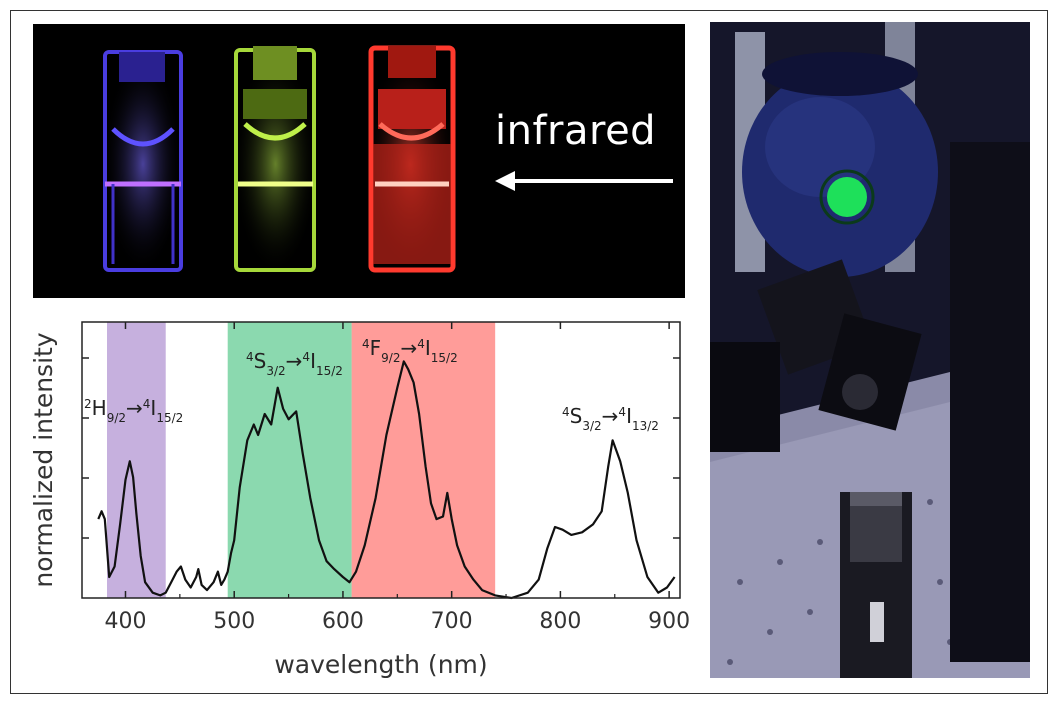 The width and height of the screenshot is (1060, 707). What do you see at coordinates (452, 621) in the screenshot?
I see `x-tick-label-700: 700` at bounding box center [452, 621].